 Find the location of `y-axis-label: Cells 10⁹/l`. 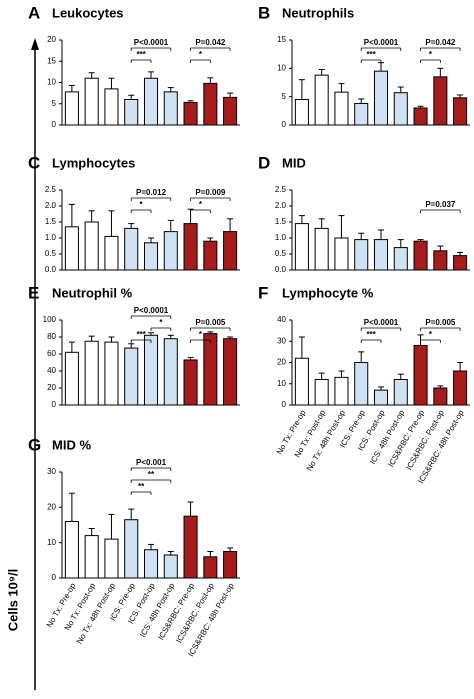

y-axis-label: Cells 10⁹/l is located at coordinates (12, 600).